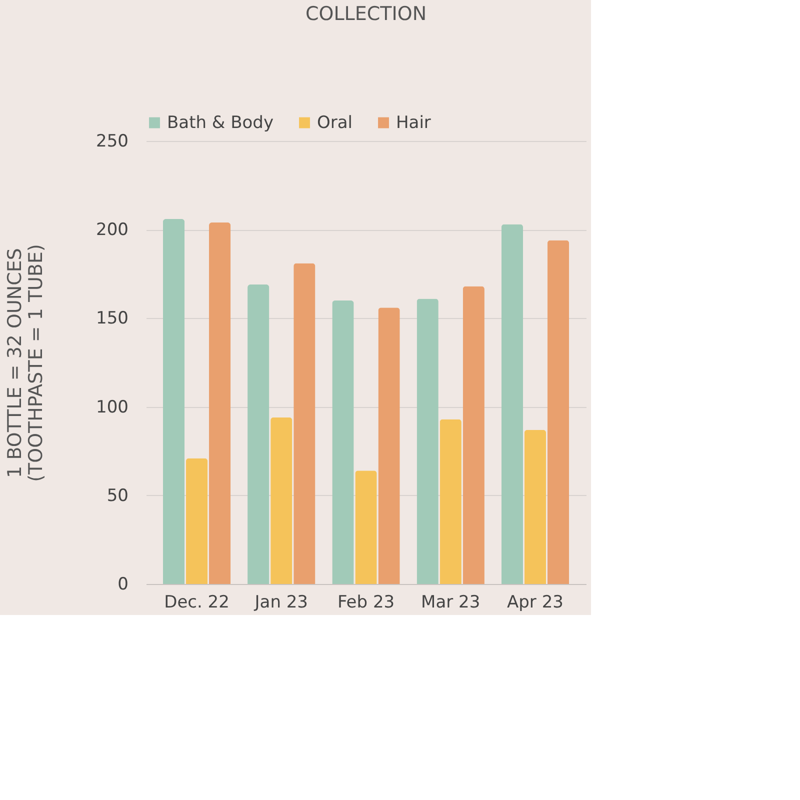 Image resolution: width=800 pixels, height=800 pixels. Describe the element at coordinates (117, 496) in the screenshot. I see `y-tick-label: 50` at that location.